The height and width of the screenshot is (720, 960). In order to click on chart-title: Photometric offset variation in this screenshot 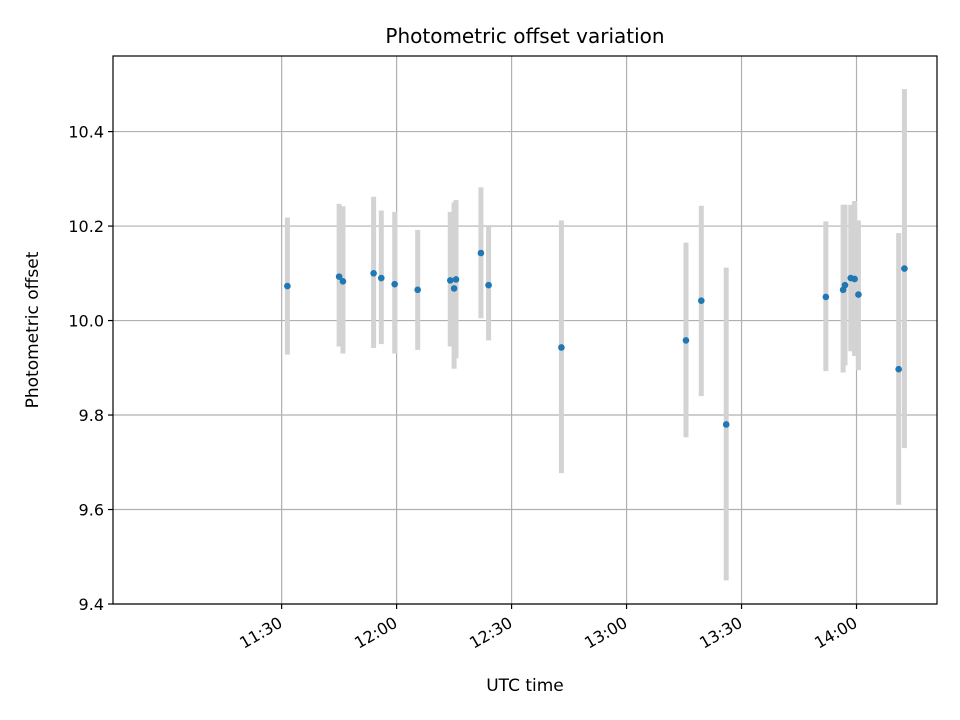, I will do `click(524, 36)`.